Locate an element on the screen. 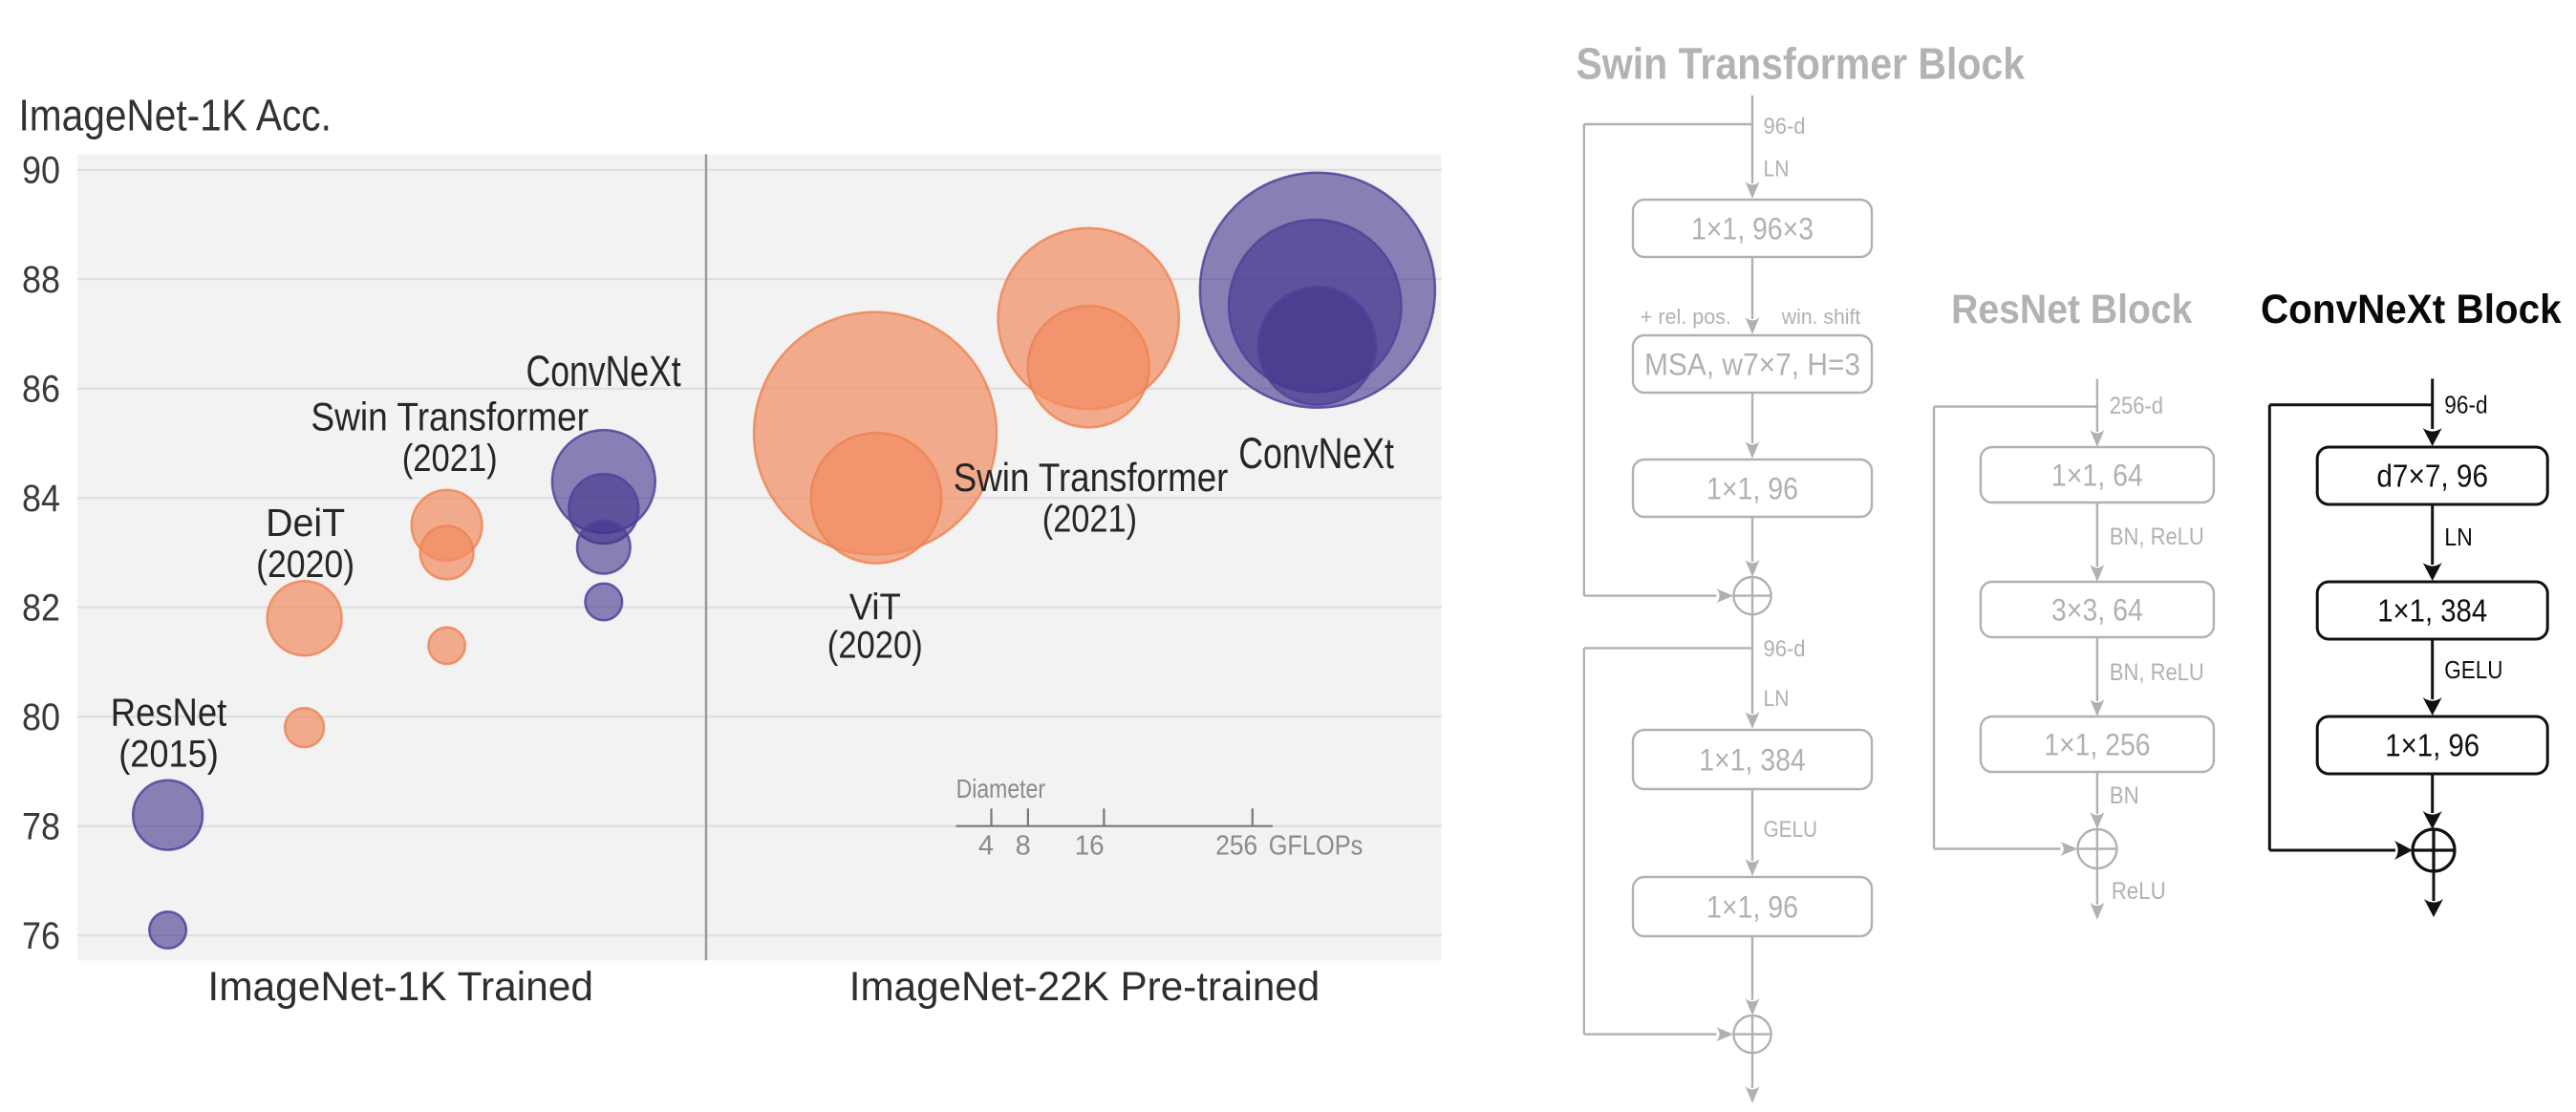 The image size is (2576, 1112). svg-text: ResNet Block is located at coordinates (2071, 309).